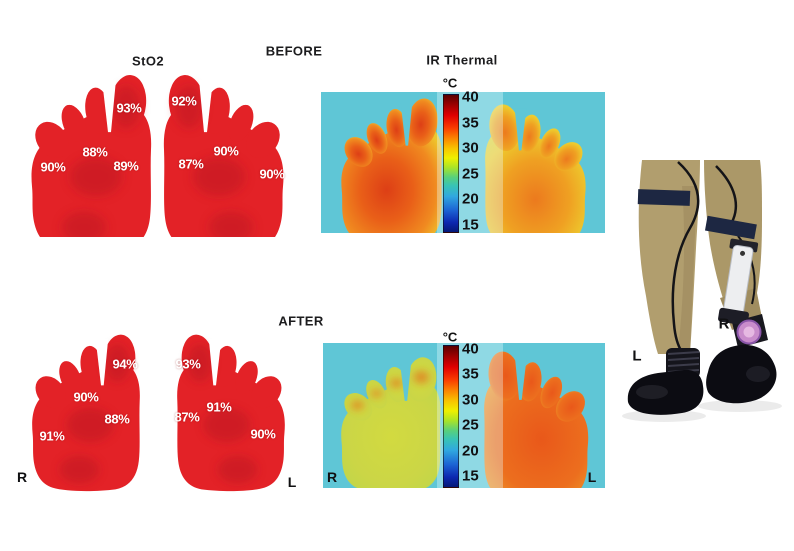 The height and width of the screenshot is (551, 794). I want to click on ir-thermal-after-image: 40 35 30 25 20 15 R L, so click(464, 414).